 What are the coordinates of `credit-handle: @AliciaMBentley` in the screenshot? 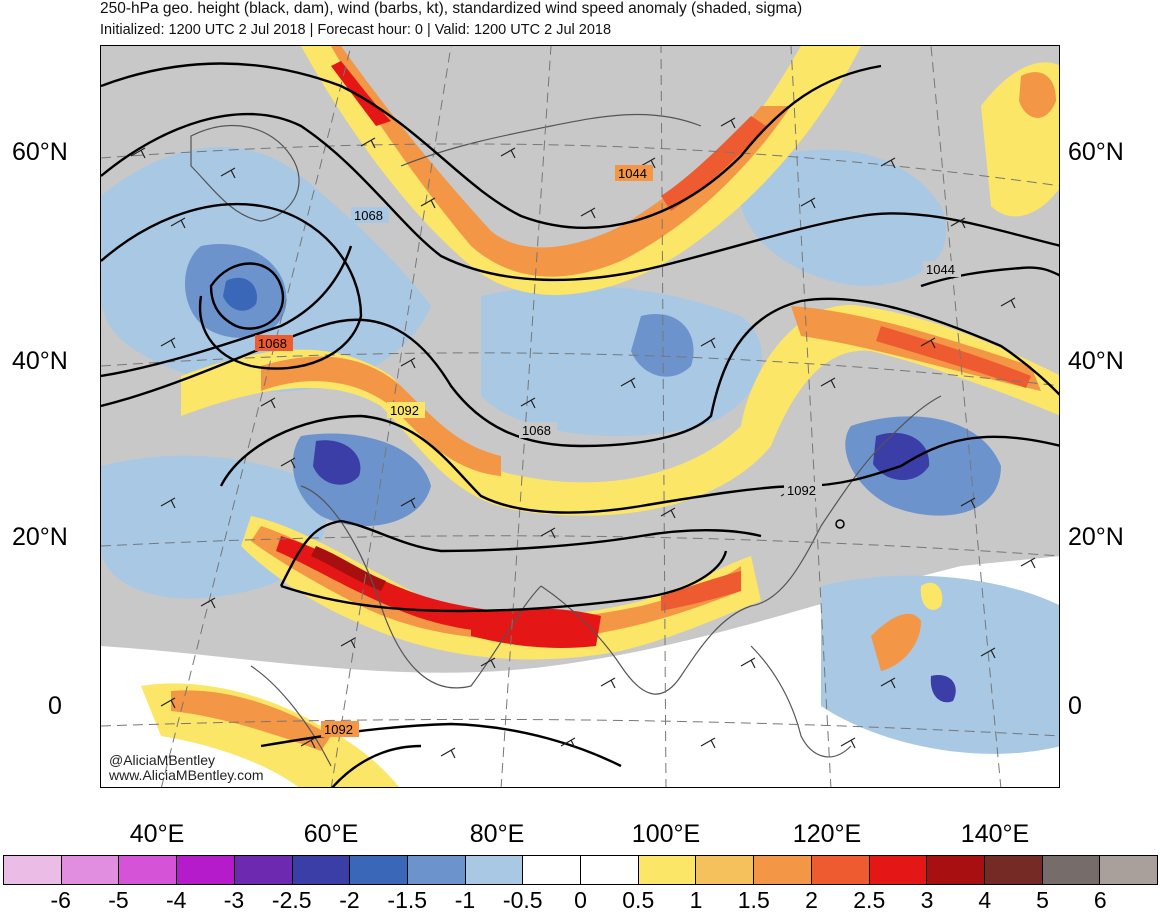 It's located at (162, 760).